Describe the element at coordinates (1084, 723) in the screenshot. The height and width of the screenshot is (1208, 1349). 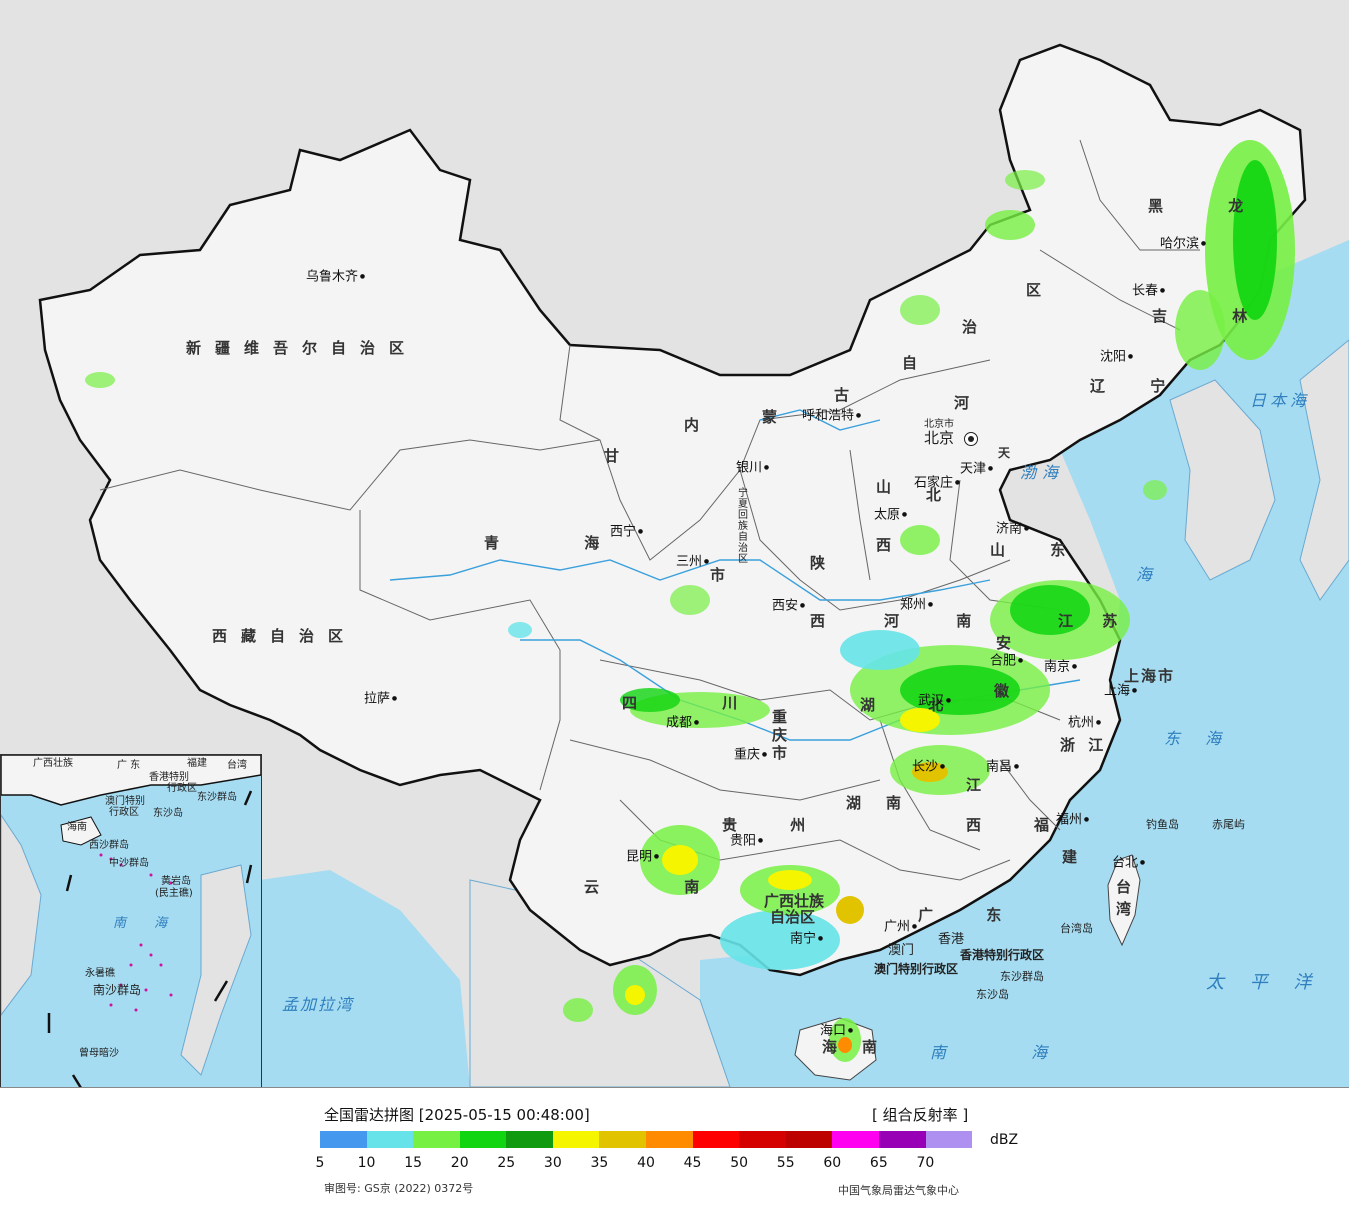
I see `city-hangzhou: 杭州` at that location.